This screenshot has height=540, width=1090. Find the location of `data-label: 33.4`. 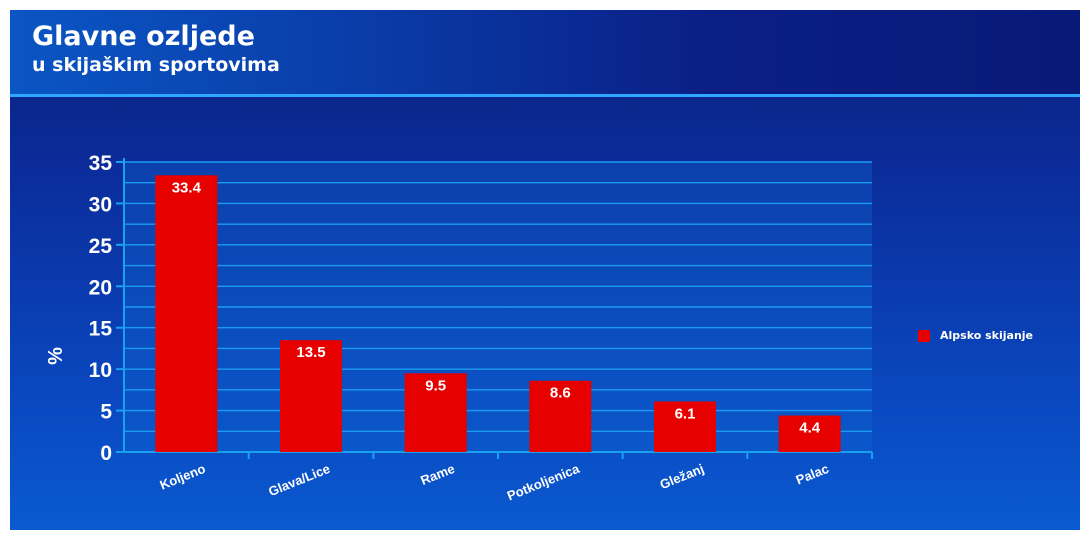

data-label: 33.4 is located at coordinates (187, 187).